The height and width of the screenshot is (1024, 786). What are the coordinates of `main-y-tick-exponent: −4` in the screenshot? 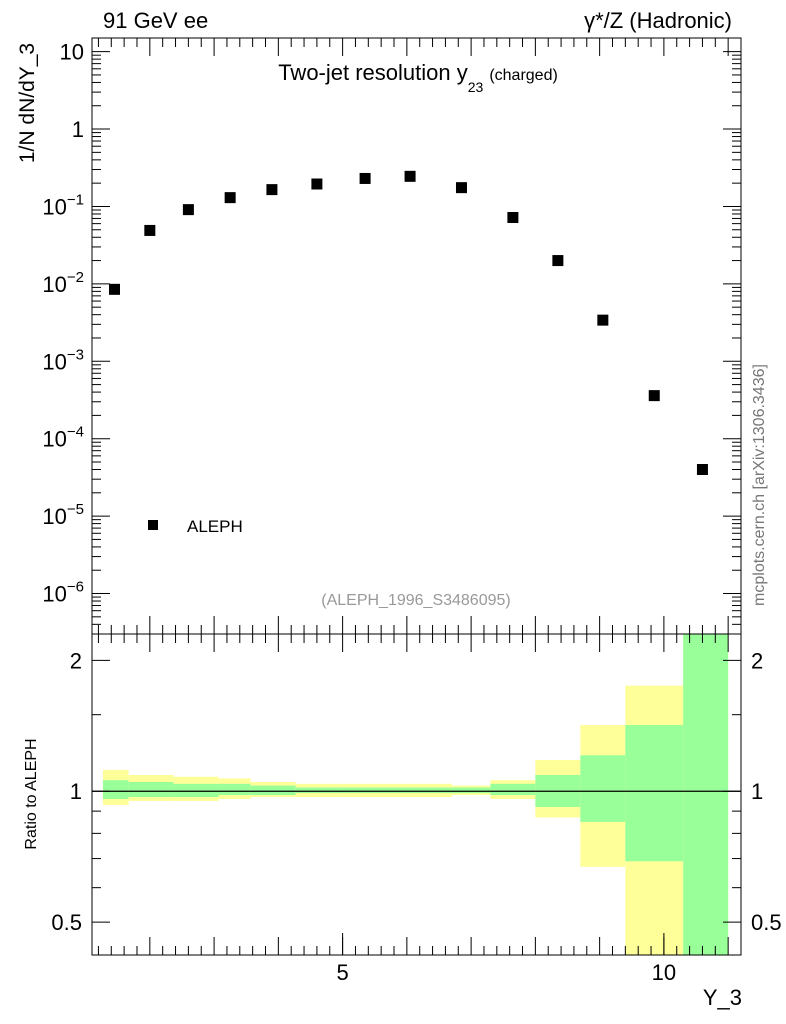 It's located at (75, 432).